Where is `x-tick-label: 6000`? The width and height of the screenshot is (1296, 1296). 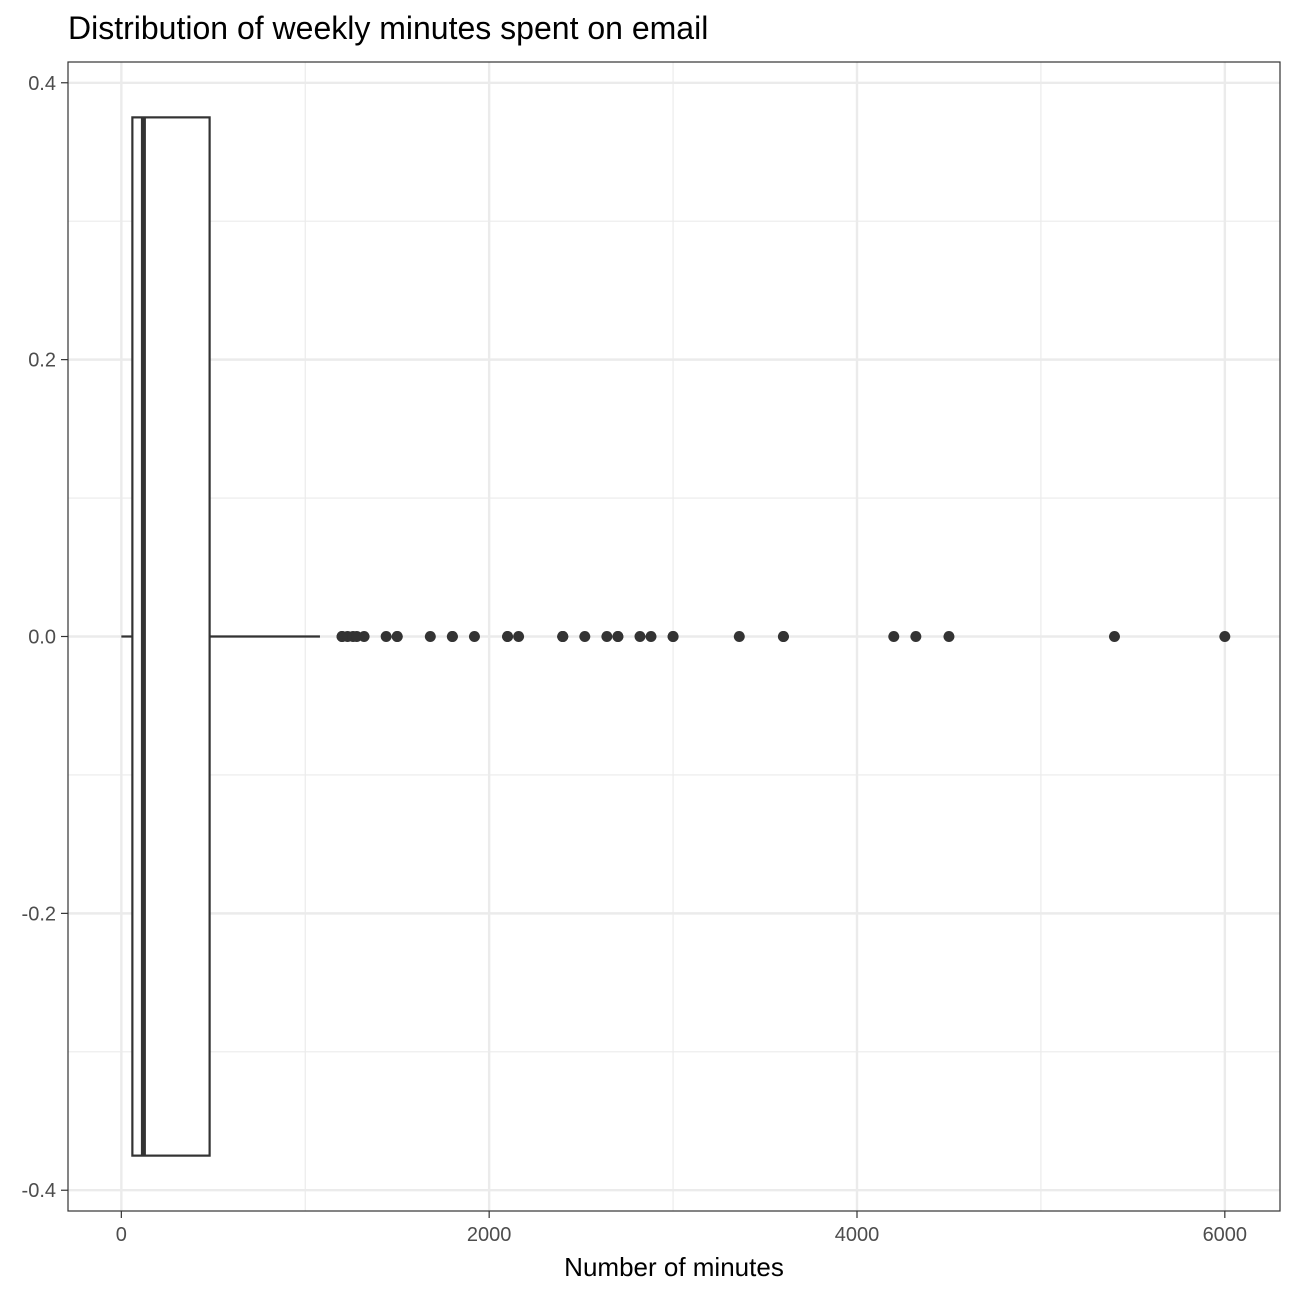
x-tick-label: 6000 is located at coordinates (1225, 1235).